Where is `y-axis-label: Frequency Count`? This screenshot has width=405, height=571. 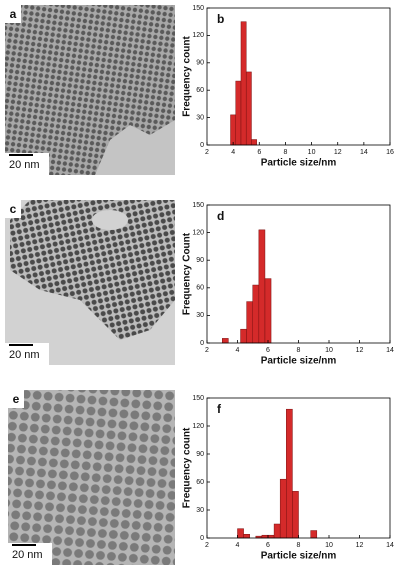 y-axis-label: Frequency Count is located at coordinates (187, 273).